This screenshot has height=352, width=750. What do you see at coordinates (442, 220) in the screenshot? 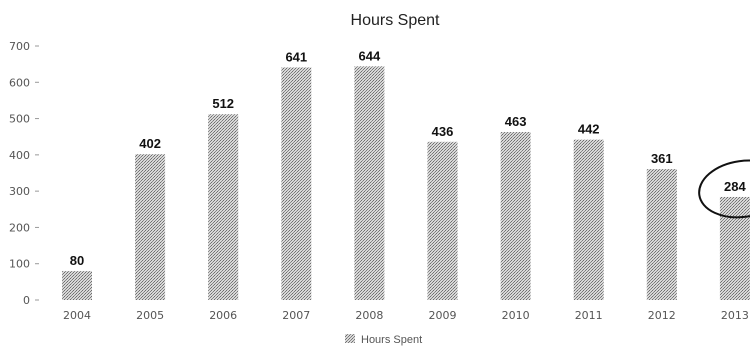
I see `bar-2009` at bounding box center [442, 220].